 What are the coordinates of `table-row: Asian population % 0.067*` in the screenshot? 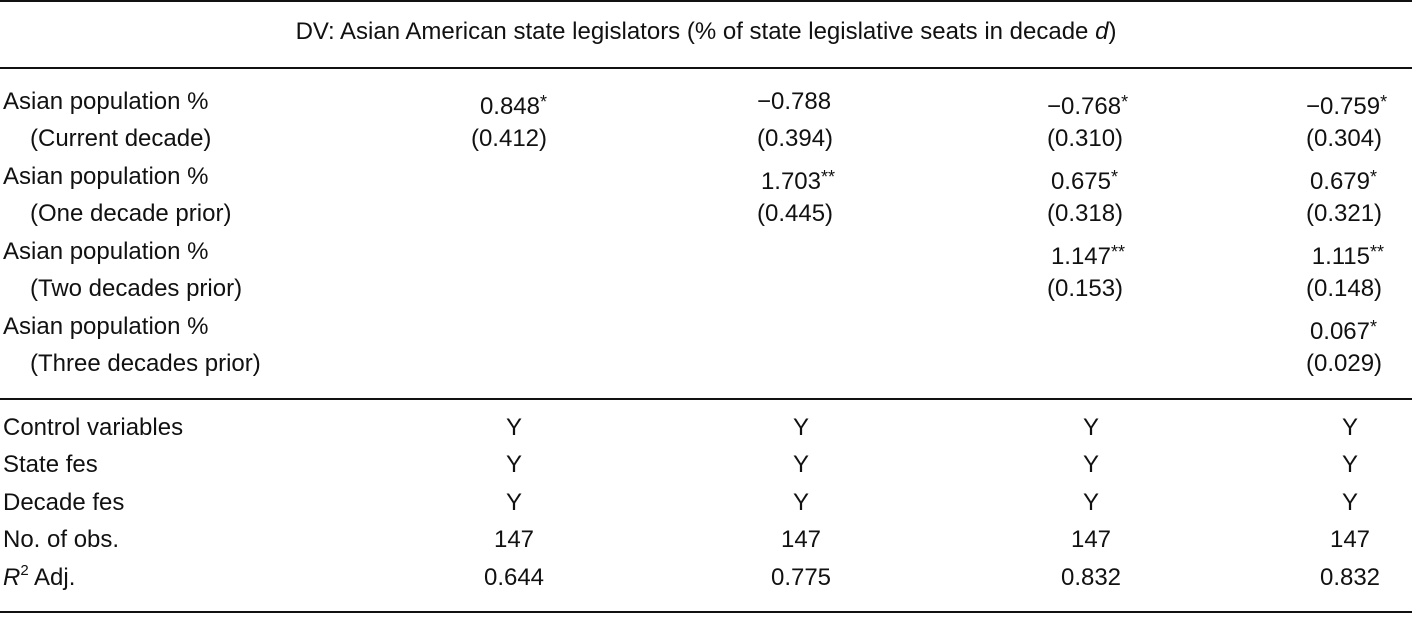 It's located at (706, 327).